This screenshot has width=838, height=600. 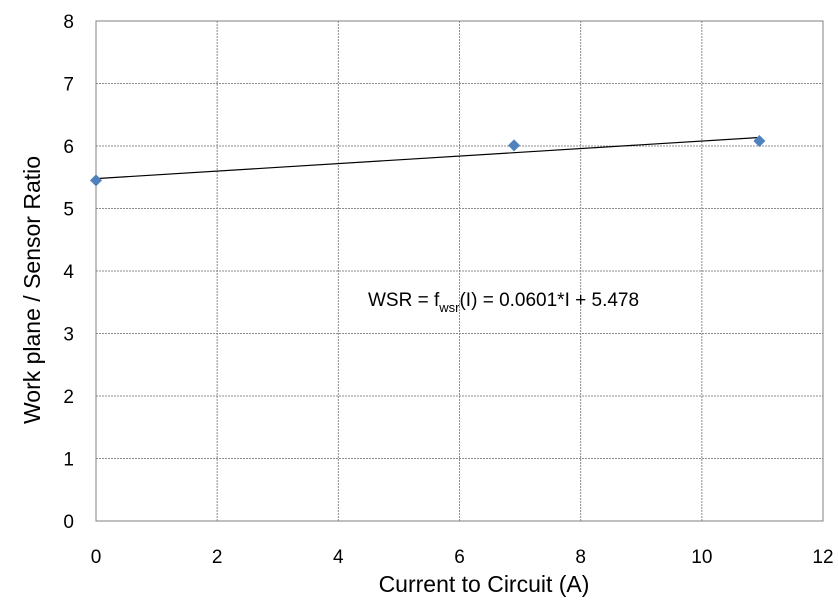 What do you see at coordinates (549, 300) in the screenshot?
I see `equation-suffix: (I) = 0.0601*I + 5.478` at bounding box center [549, 300].